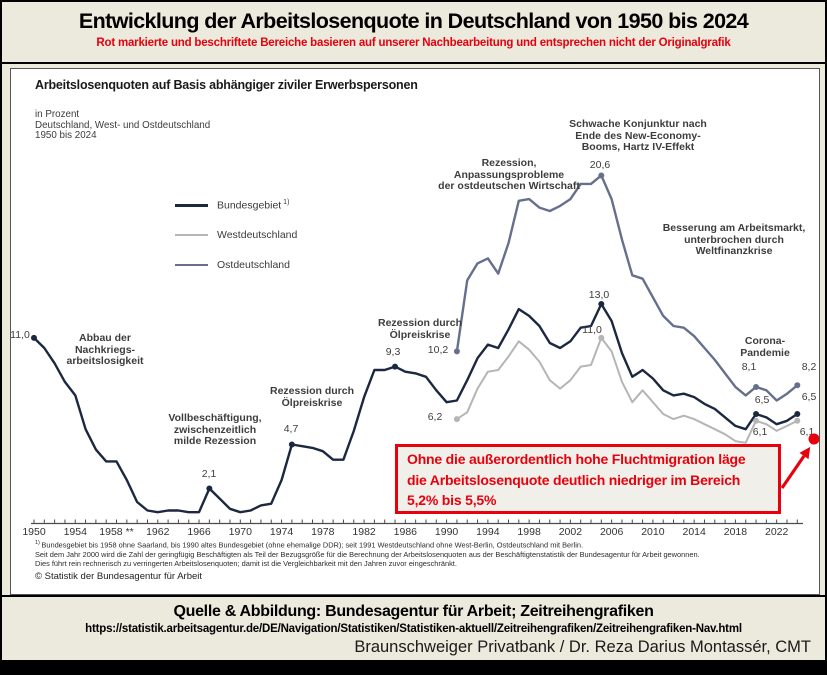 The image size is (827, 675). I want to click on axis-tick-label: 1962, so click(158, 532).